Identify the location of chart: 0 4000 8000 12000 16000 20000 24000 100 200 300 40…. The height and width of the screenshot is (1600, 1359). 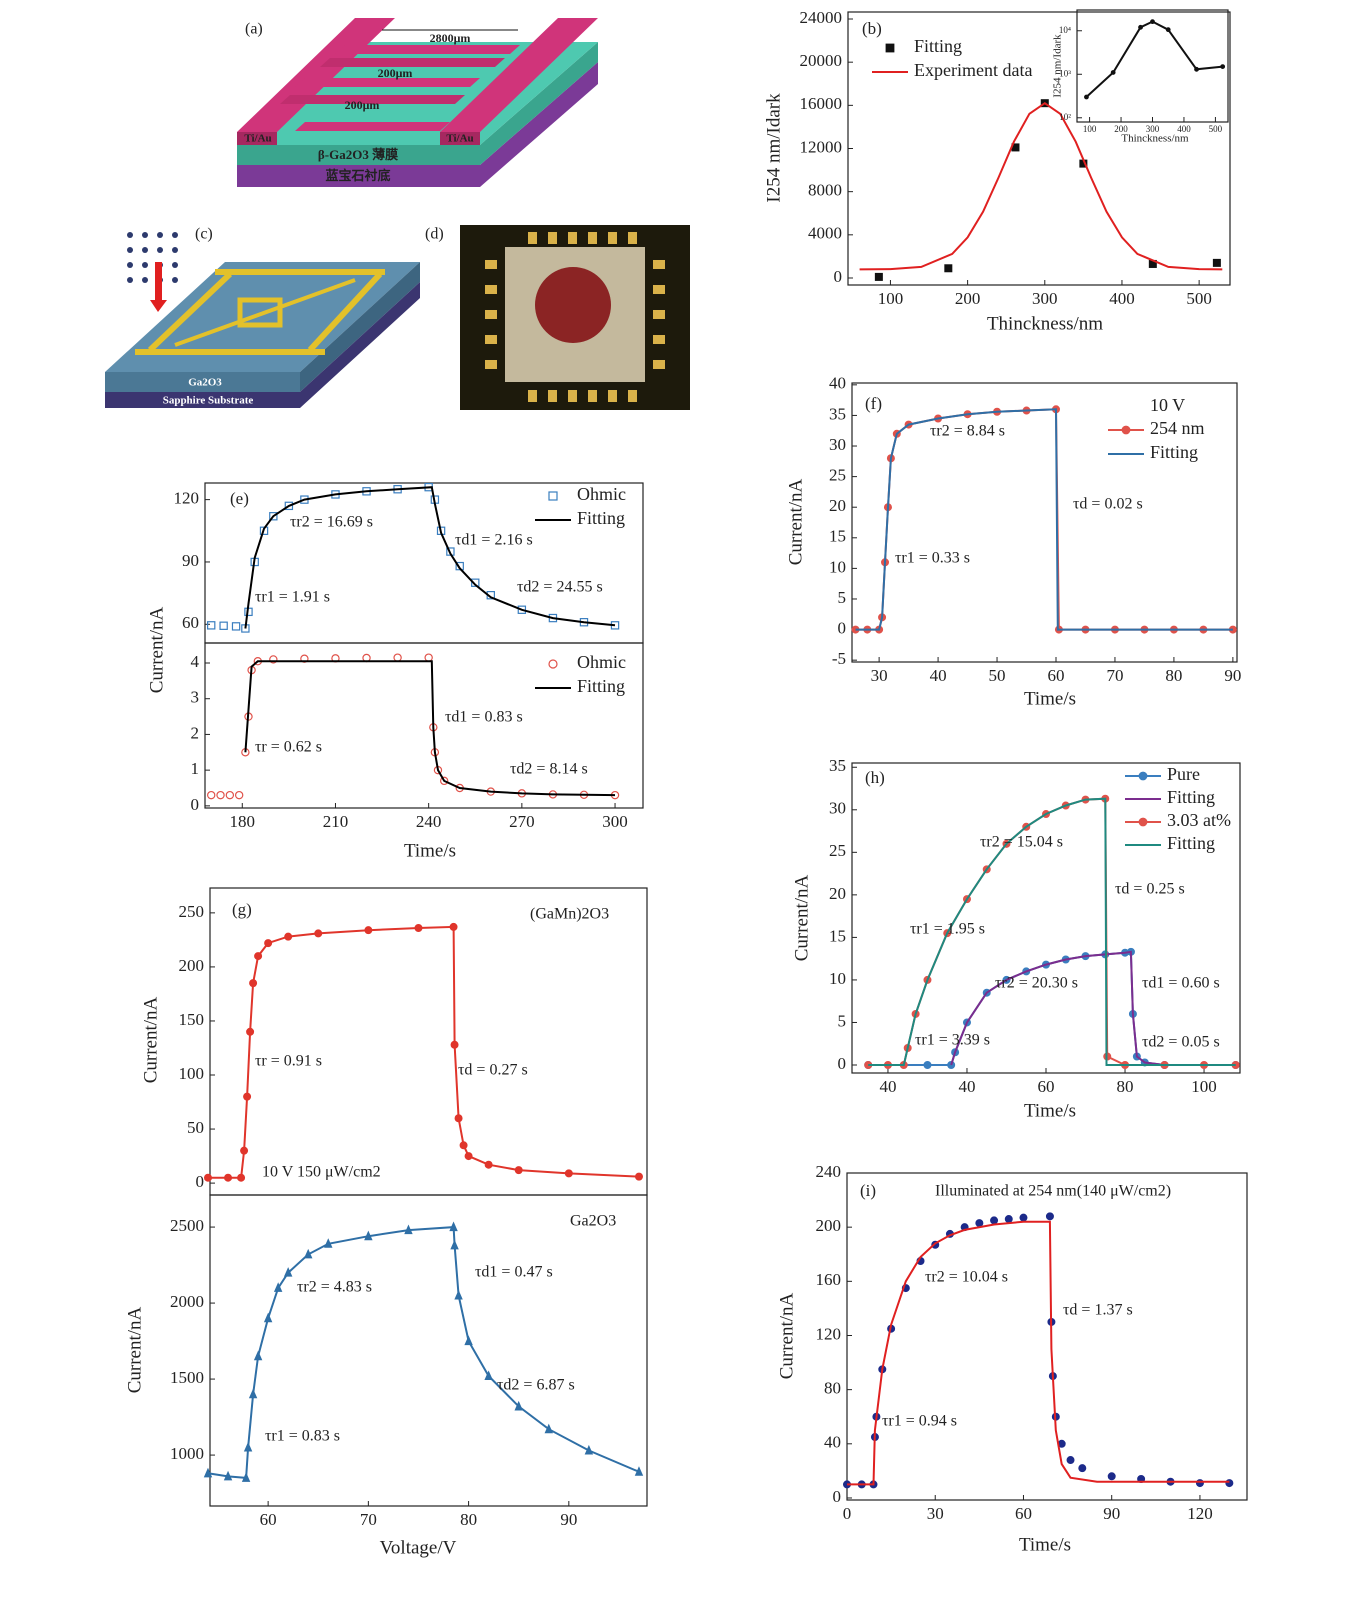
(997, 171).